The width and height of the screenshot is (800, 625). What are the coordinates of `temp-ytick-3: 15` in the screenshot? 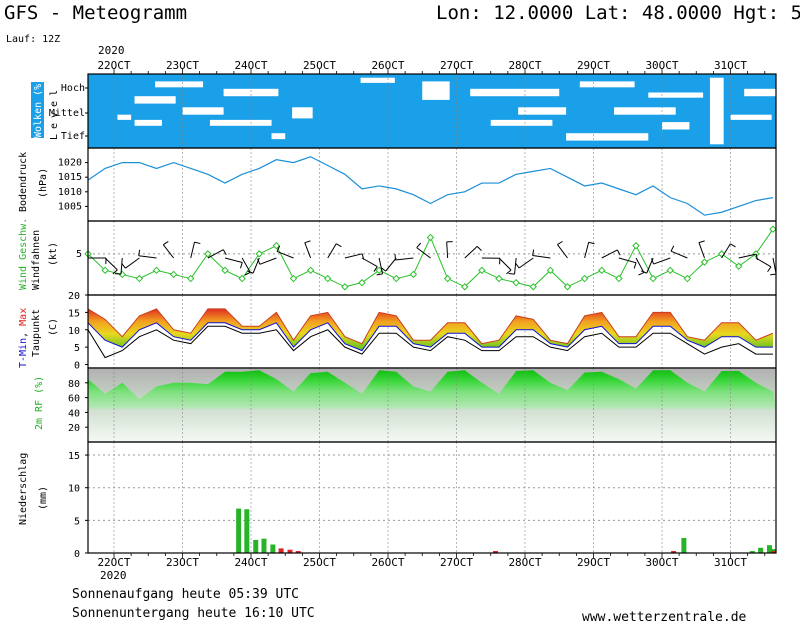 It's located at (74, 313).